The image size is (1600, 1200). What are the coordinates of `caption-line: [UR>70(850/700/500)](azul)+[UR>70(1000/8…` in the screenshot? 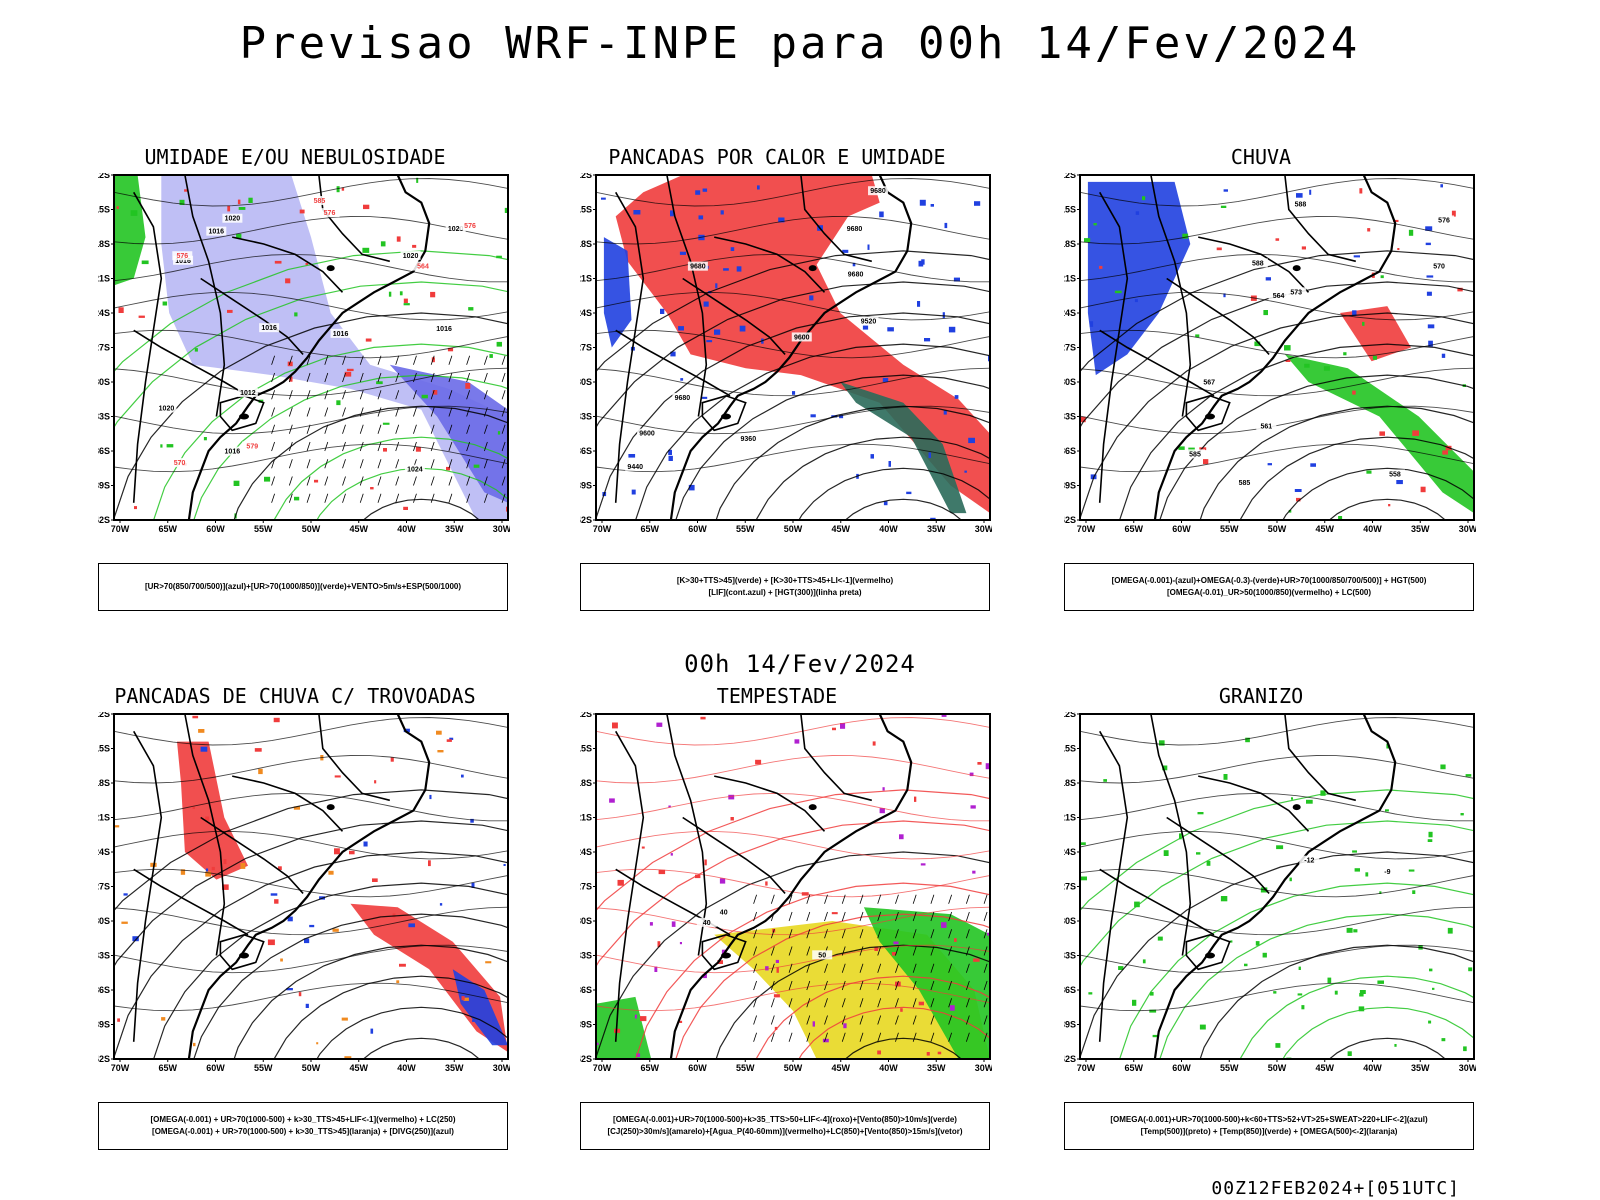 It's located at (303, 586).